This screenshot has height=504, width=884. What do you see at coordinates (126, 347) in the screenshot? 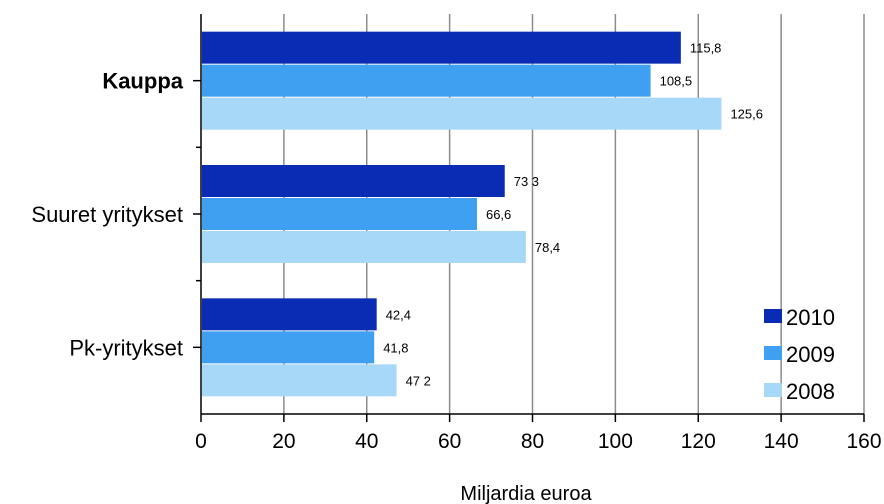
I see `category-label: Pk-yritykset` at bounding box center [126, 347].